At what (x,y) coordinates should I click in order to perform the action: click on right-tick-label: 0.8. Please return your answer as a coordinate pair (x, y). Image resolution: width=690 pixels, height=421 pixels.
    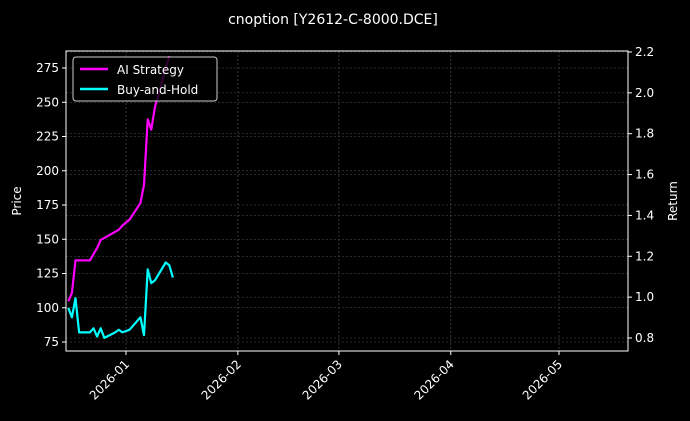
    Looking at the image, I should click on (644, 338).